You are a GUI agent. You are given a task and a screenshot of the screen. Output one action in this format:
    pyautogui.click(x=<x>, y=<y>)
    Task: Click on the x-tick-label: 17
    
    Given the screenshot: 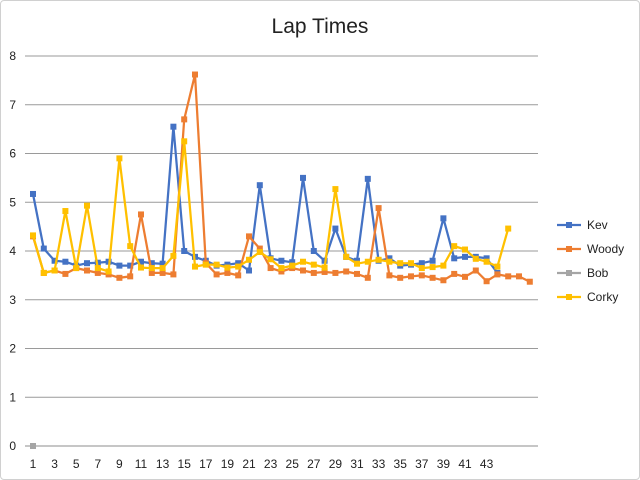 What is the action you would take?
    pyautogui.click(x=206, y=464)
    